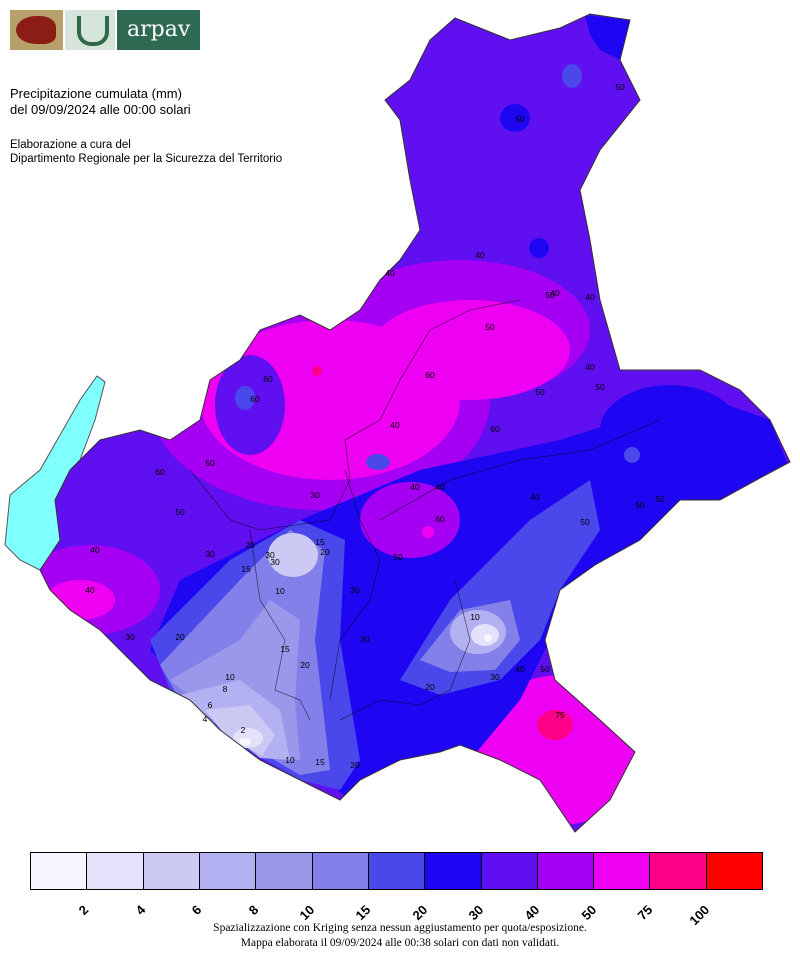  I want to click on contour-label: 75, so click(560, 715).